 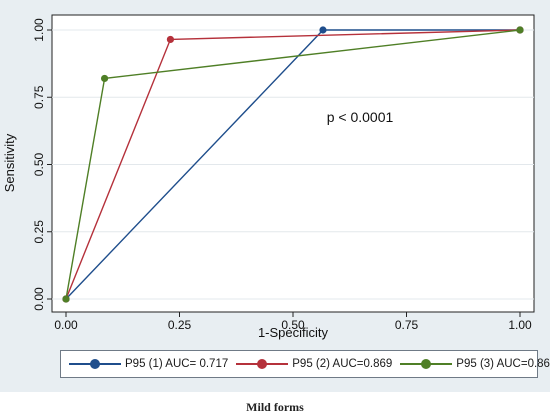 I want to click on y-tick-label: 0.50, so click(x=39, y=164).